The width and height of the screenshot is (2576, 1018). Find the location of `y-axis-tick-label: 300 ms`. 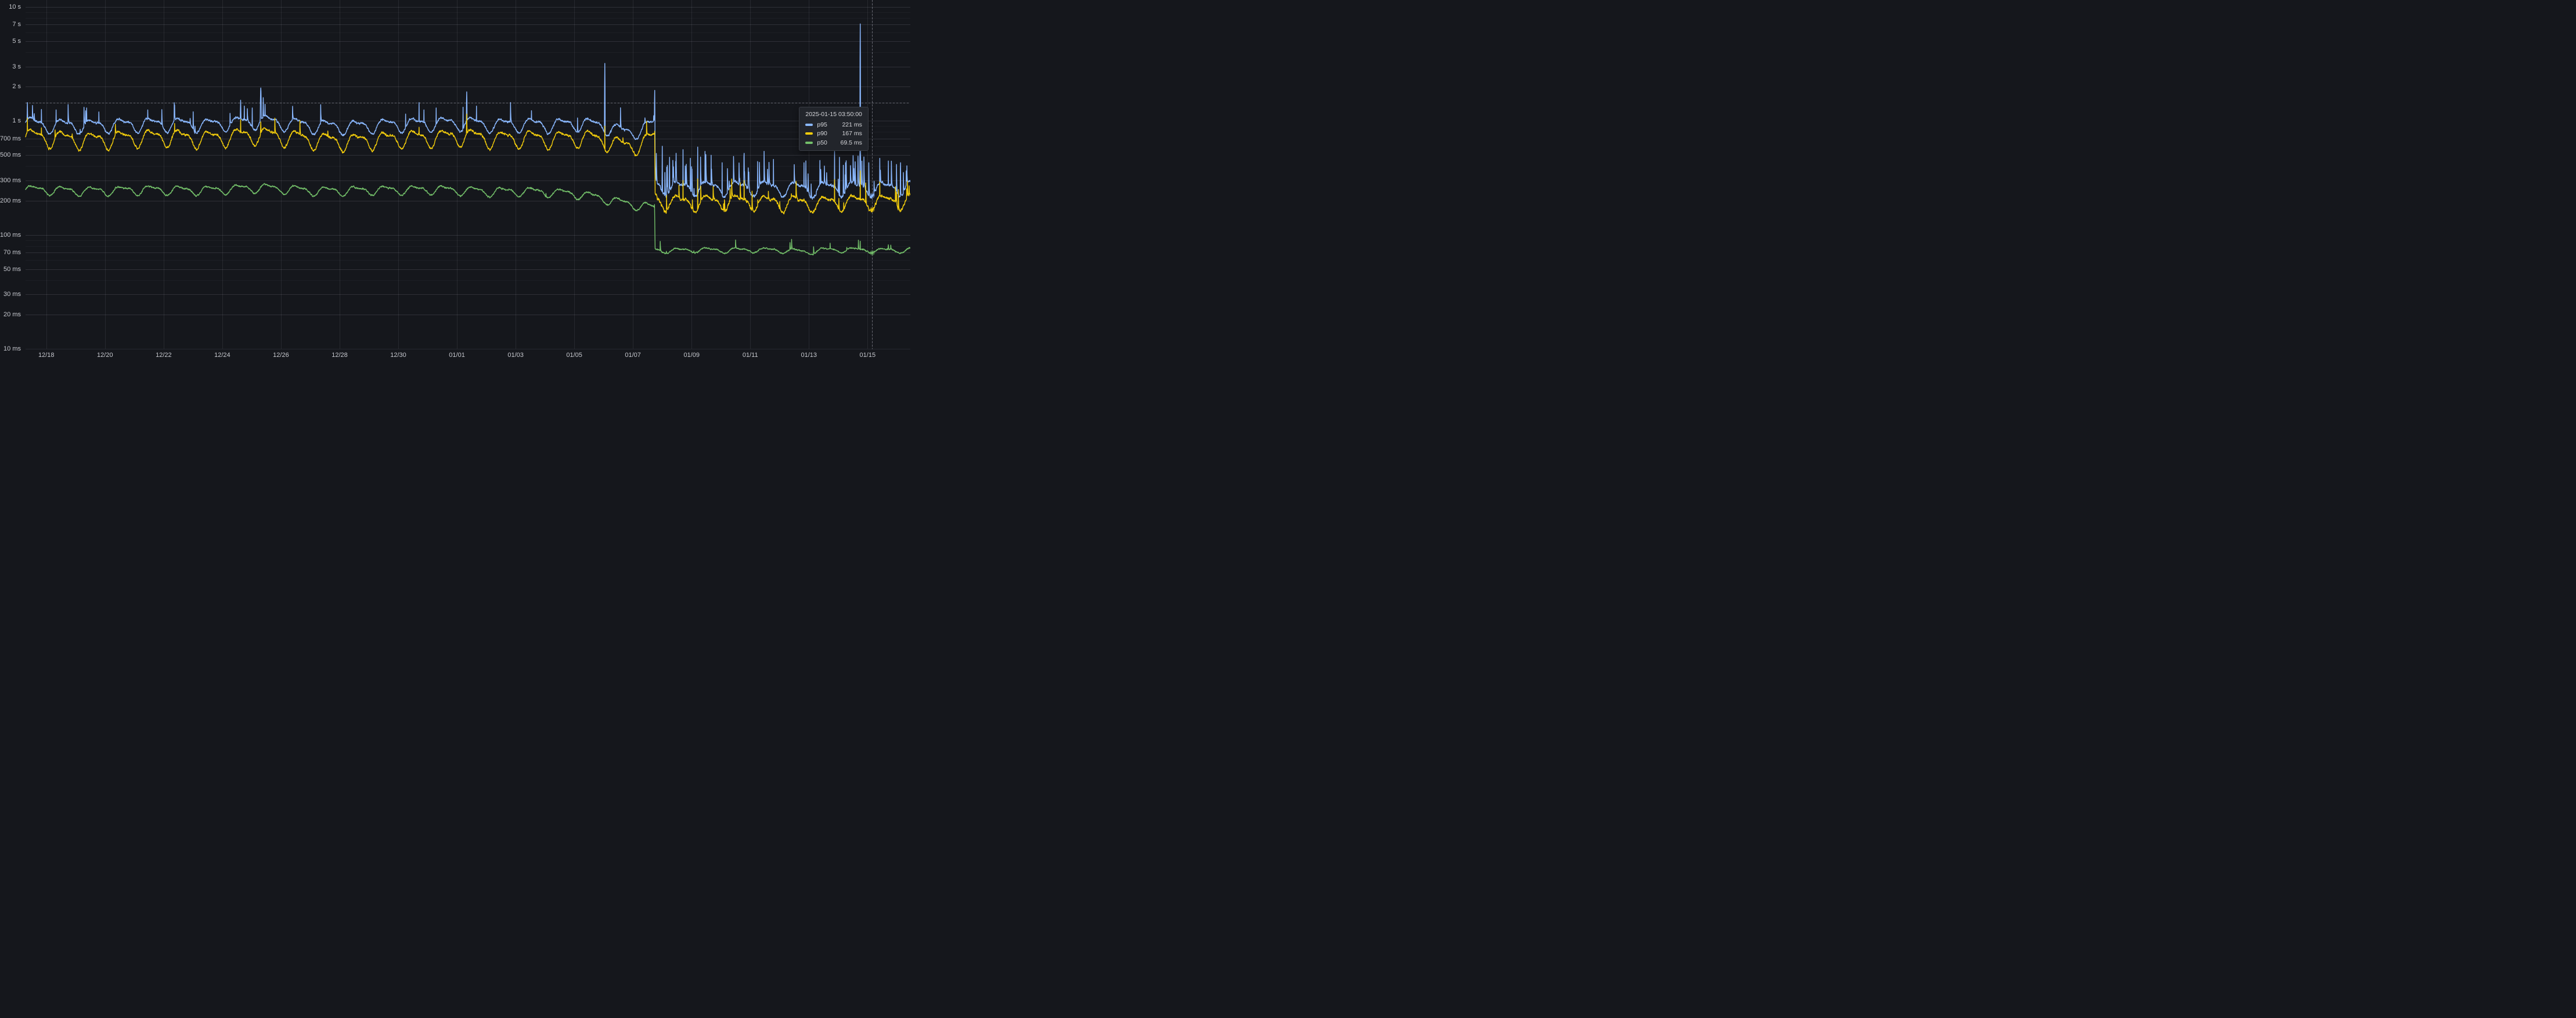

y-axis-tick-label: 300 ms is located at coordinates (10, 180).